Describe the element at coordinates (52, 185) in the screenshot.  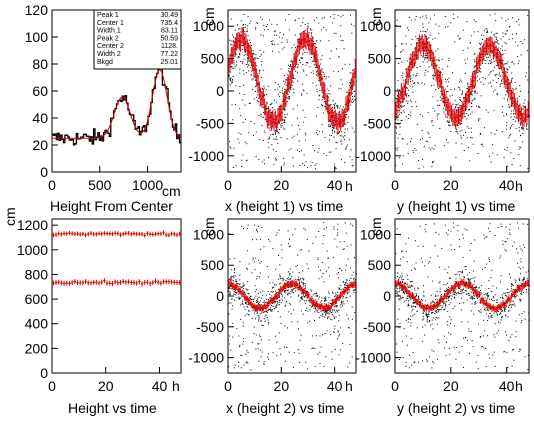
I see `x-tick-label: 0` at that location.